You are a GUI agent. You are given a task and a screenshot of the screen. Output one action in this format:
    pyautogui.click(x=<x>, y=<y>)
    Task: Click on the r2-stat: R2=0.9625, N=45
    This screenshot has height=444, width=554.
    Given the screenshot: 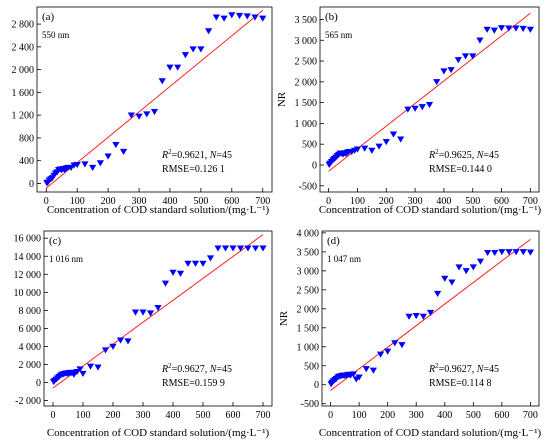 What is the action you would take?
    pyautogui.click(x=463, y=154)
    